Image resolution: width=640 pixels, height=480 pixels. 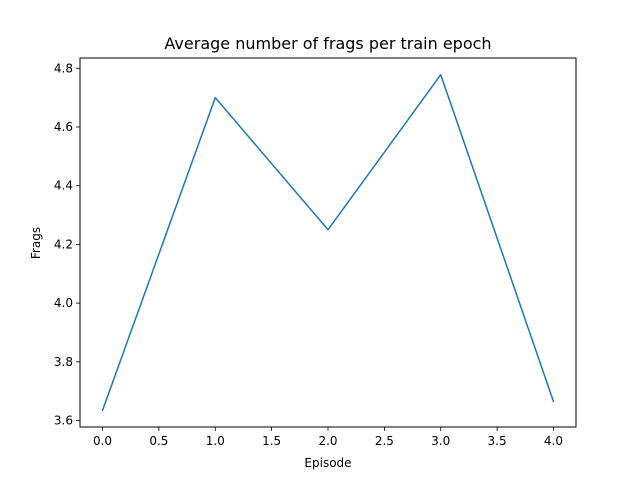 I want to click on x-tick-label: 1.0, so click(x=215, y=441).